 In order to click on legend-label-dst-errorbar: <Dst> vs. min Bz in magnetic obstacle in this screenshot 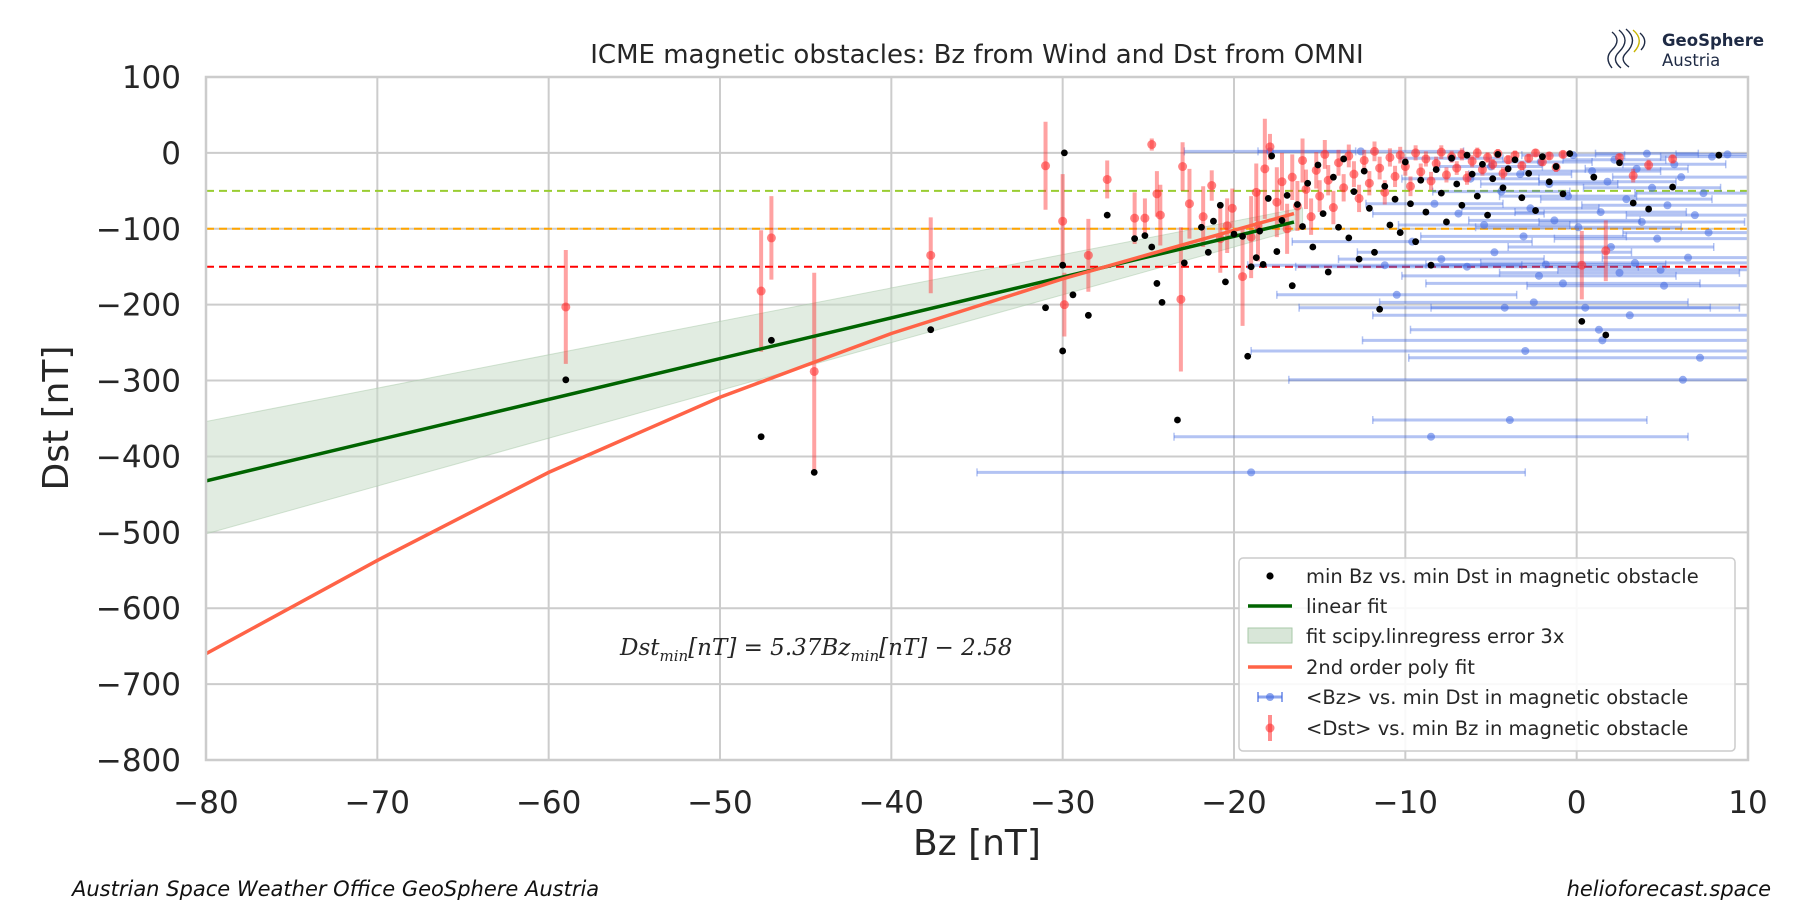, I will do `click(1497, 728)`.